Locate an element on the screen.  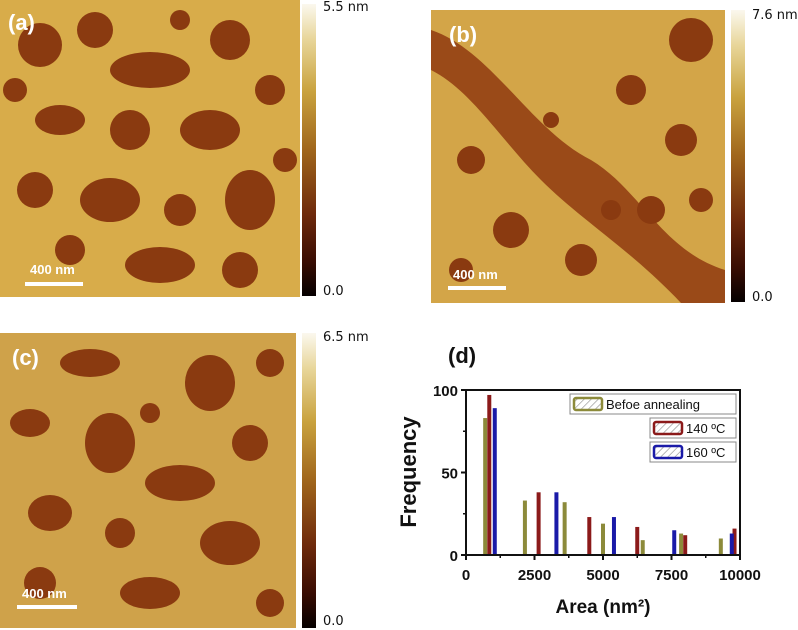
scale-bar-b is located at coordinates (477, 288).